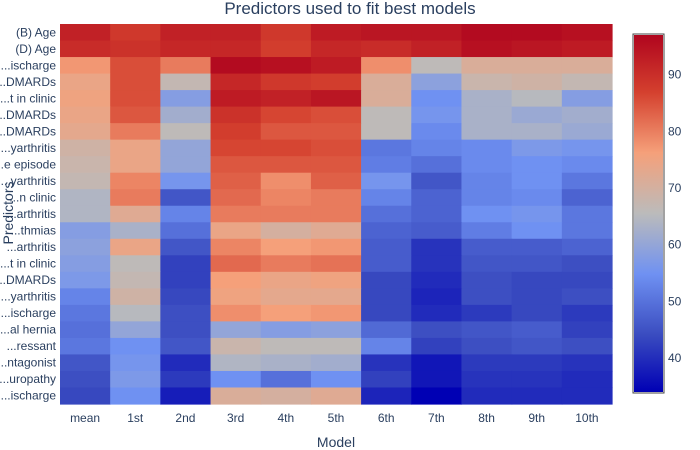 This screenshot has width=700, height=450. I want to click on chart-title: Predictors used to fit best models, so click(349, 9).